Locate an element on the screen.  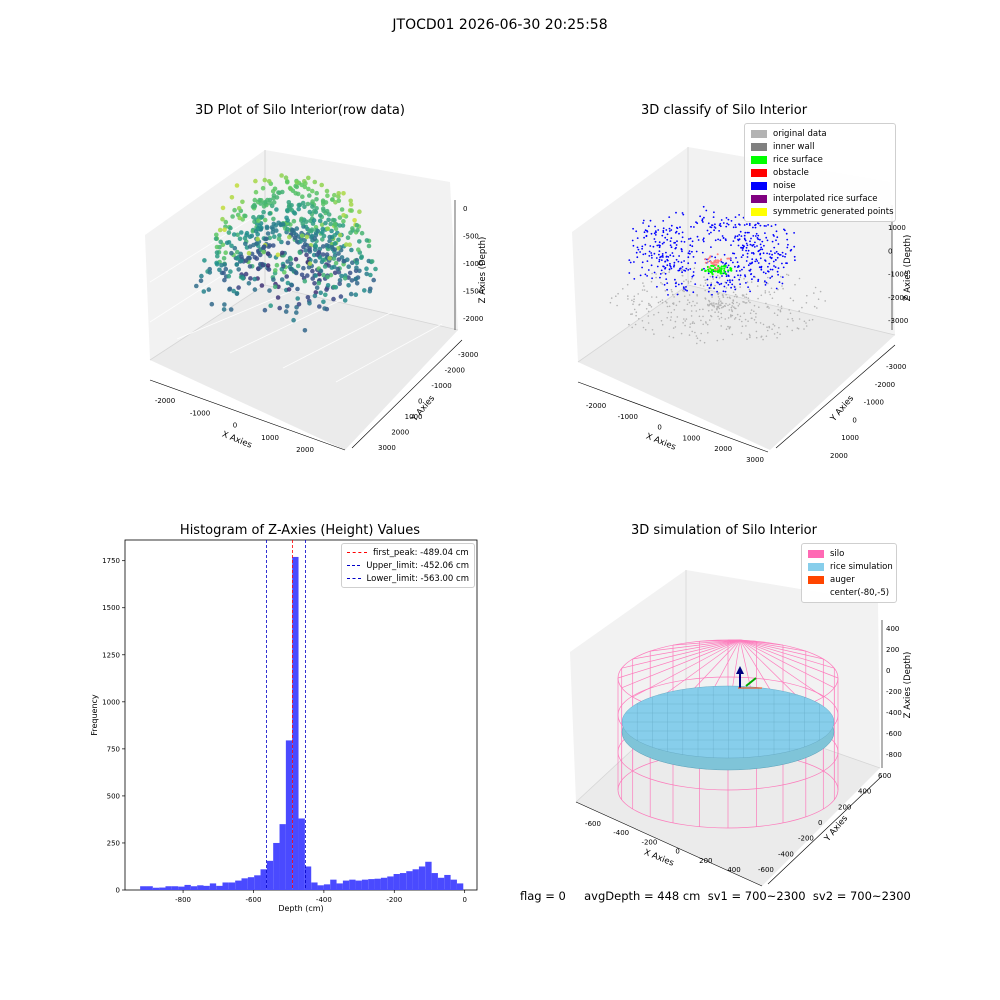
panel2-x-tick: -2000 is located at coordinates (596, 406).